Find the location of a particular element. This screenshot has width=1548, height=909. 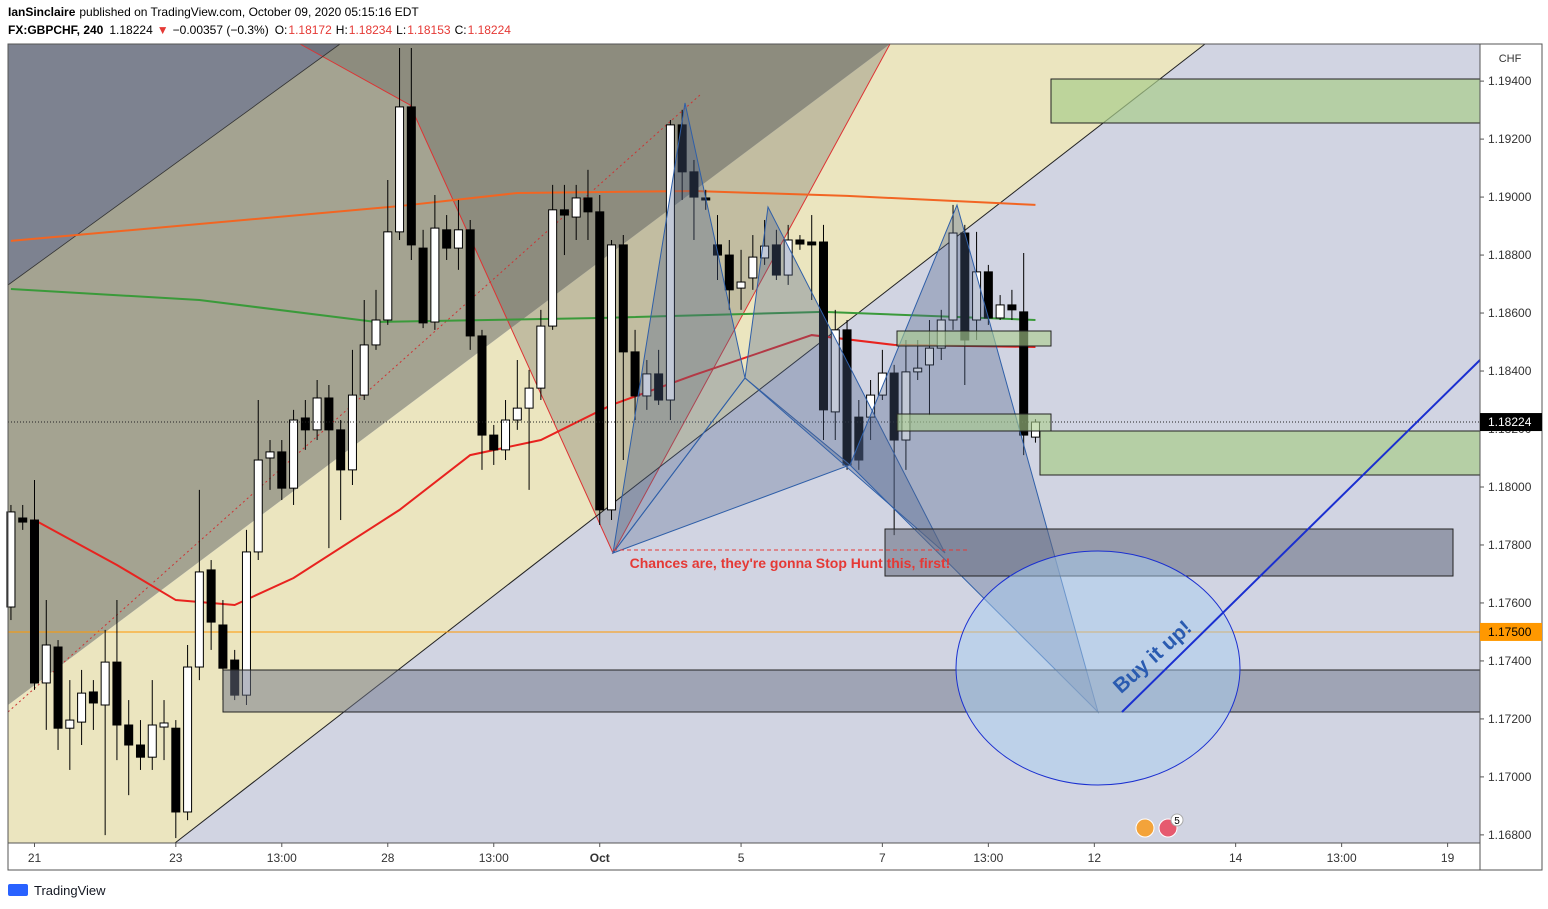

y-tick-label: 1.17200 is located at coordinates (1510, 719).